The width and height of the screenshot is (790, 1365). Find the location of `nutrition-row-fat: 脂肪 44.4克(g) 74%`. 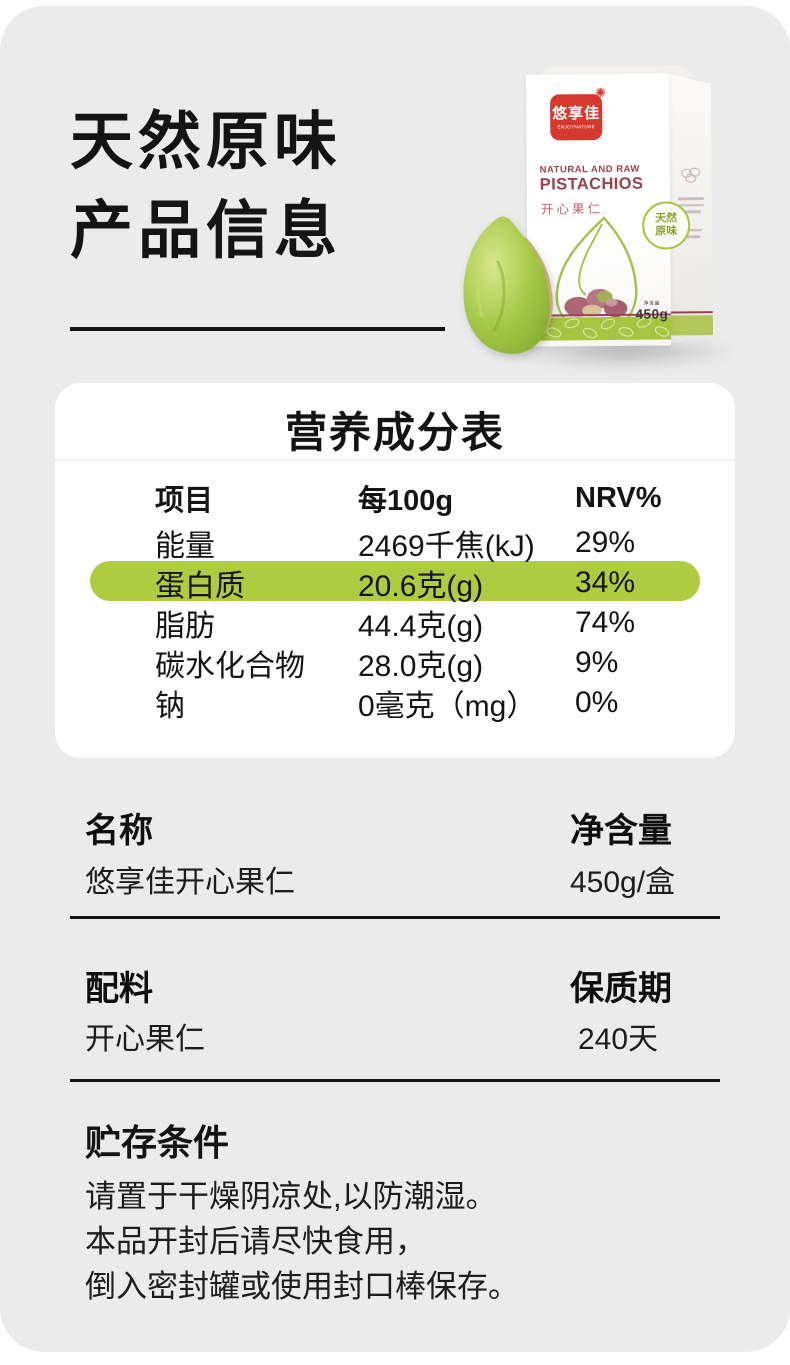

nutrition-row-fat: 脂肪 44.4克(g) 74% is located at coordinates (395, 622).